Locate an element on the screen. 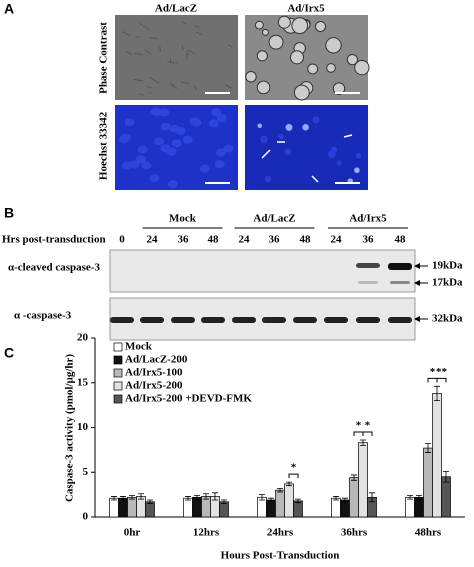 The height and width of the screenshot is (567, 474). x-tick-label: 48hrs is located at coordinates (428, 533).